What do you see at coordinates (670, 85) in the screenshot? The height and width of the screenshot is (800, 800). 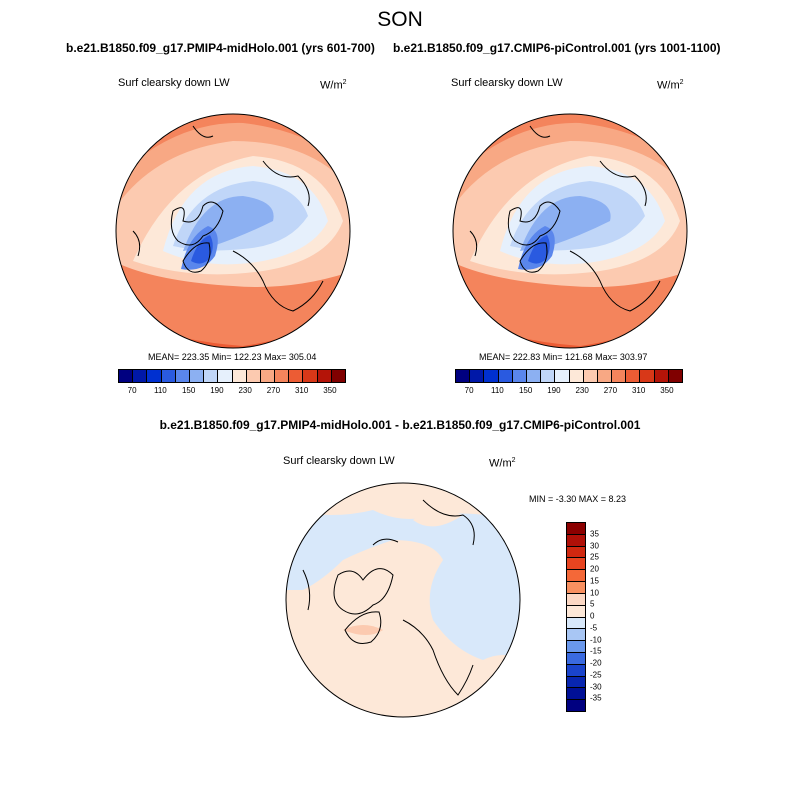 I see `unit-label-right: W/m2` at bounding box center [670, 85].